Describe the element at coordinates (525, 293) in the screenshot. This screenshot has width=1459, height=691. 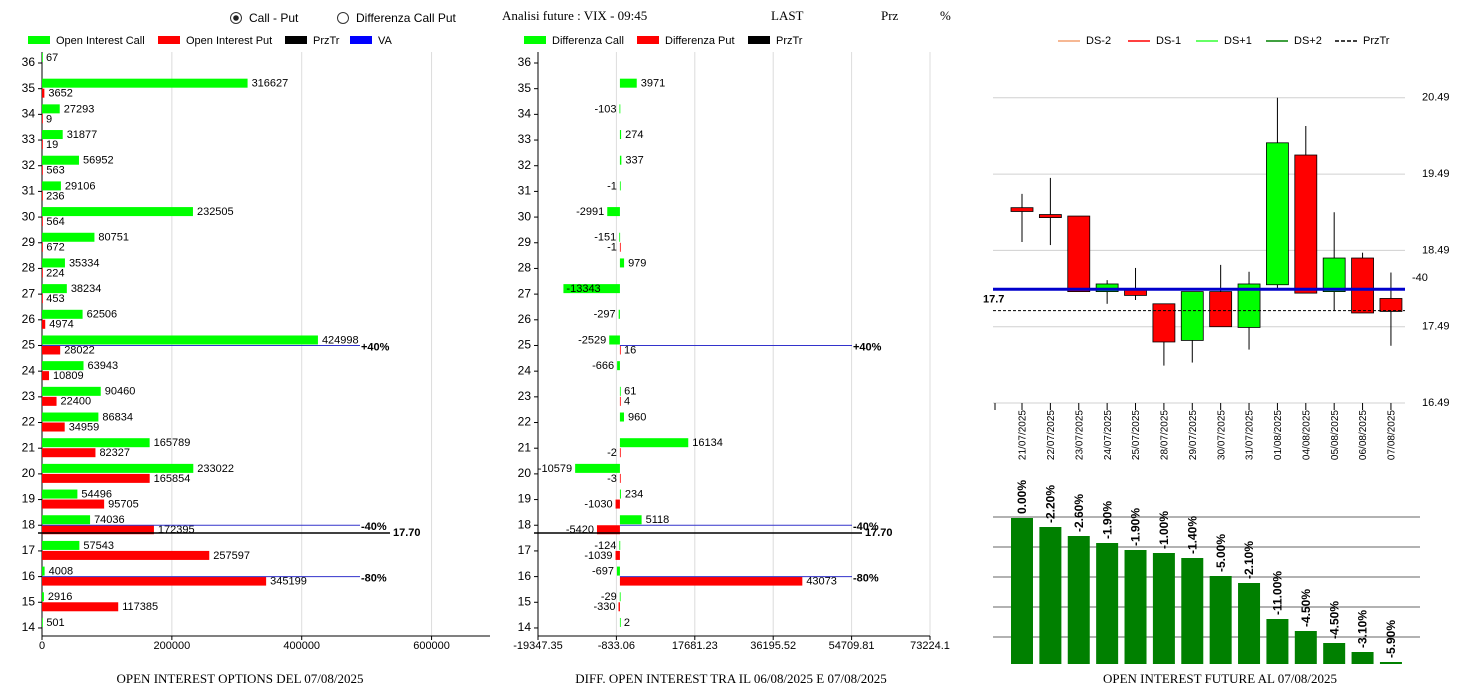
I see `y-tick-label: 27` at that location.